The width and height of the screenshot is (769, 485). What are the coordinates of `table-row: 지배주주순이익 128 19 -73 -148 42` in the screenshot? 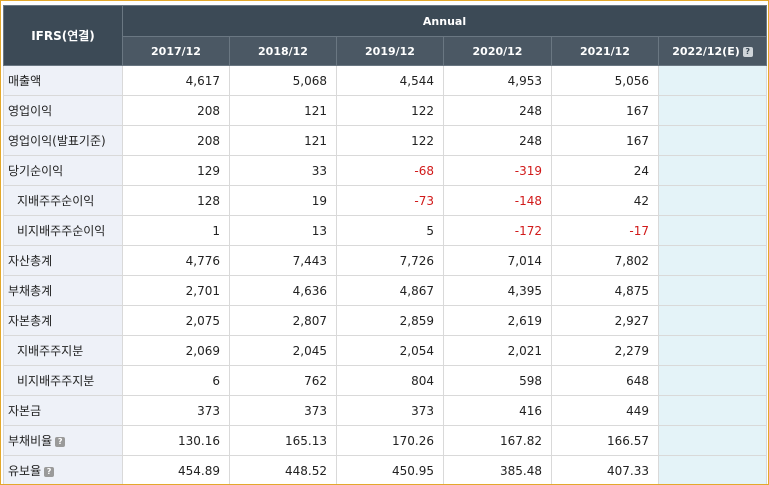 It's located at (385, 200).